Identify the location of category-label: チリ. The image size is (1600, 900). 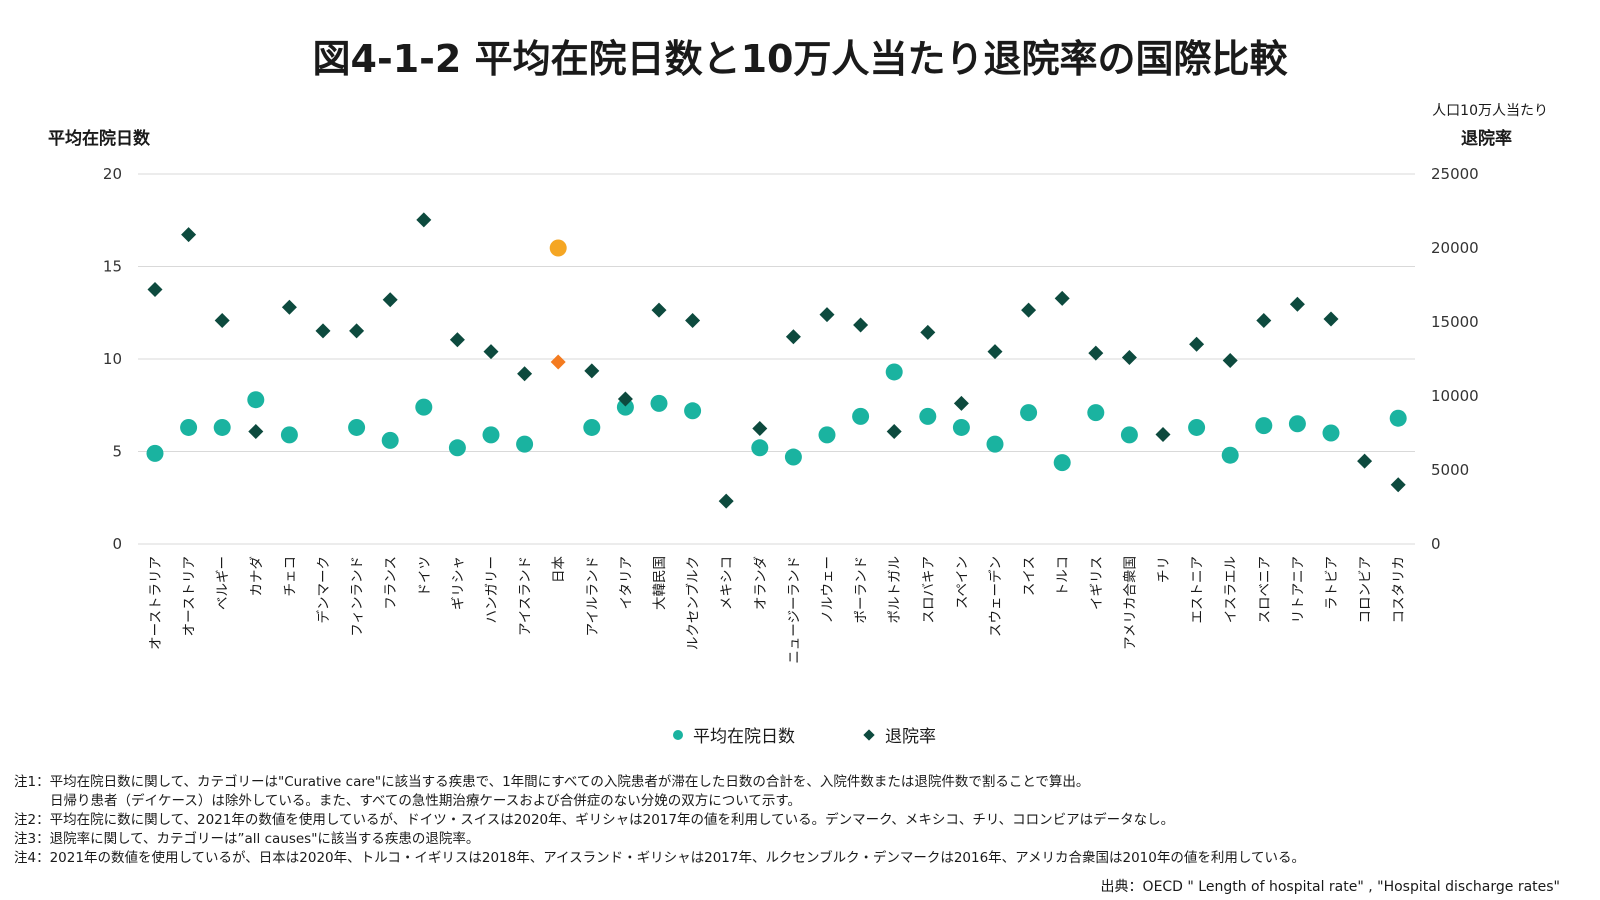
(1164, 569).